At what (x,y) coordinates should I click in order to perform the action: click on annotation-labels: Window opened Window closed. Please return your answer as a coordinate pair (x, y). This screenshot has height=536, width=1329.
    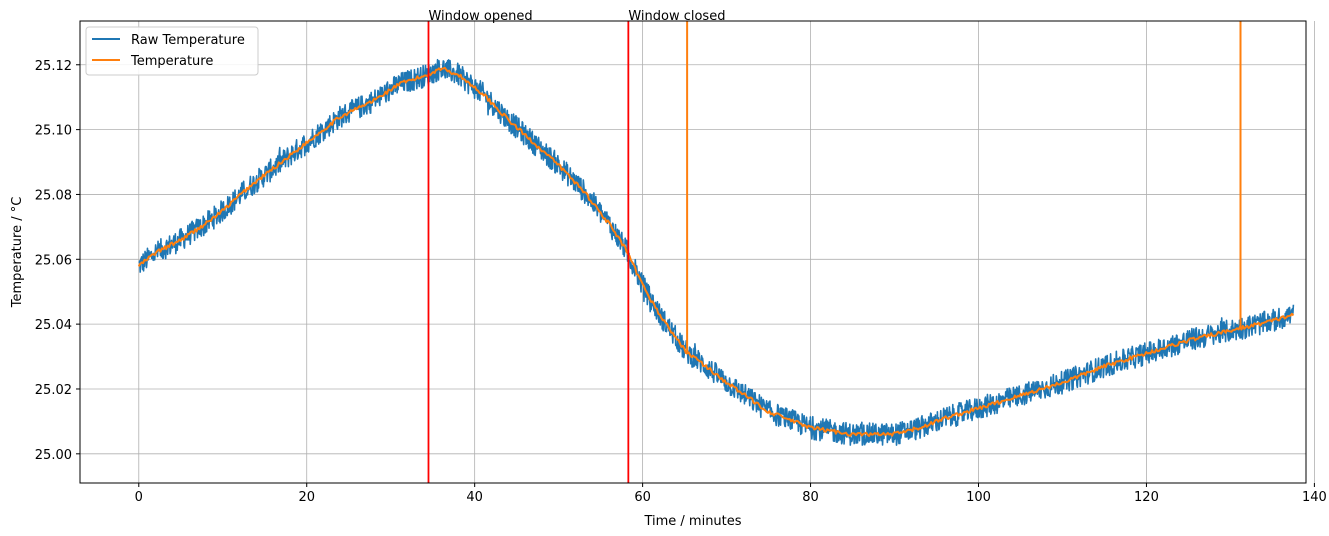
    Looking at the image, I should click on (576, 16).